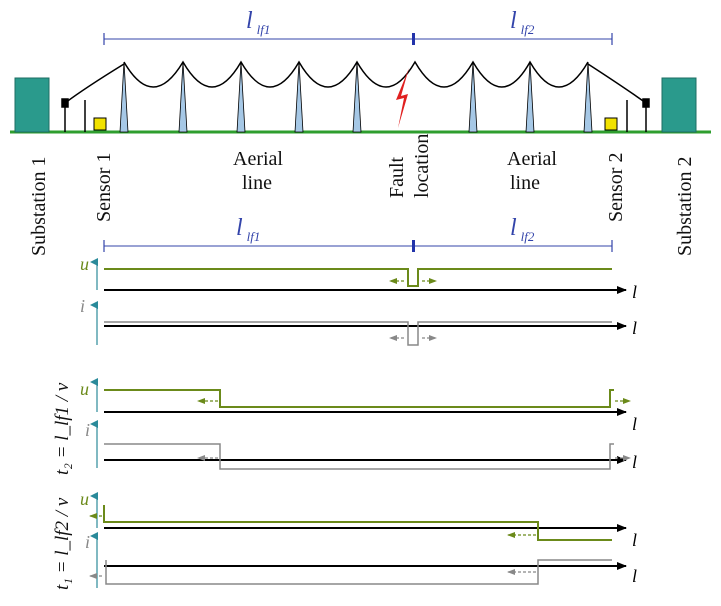 This screenshot has height=606, width=721. What do you see at coordinates (84, 389) in the screenshot?
I see `u-axis-label-2: u` at bounding box center [84, 389].